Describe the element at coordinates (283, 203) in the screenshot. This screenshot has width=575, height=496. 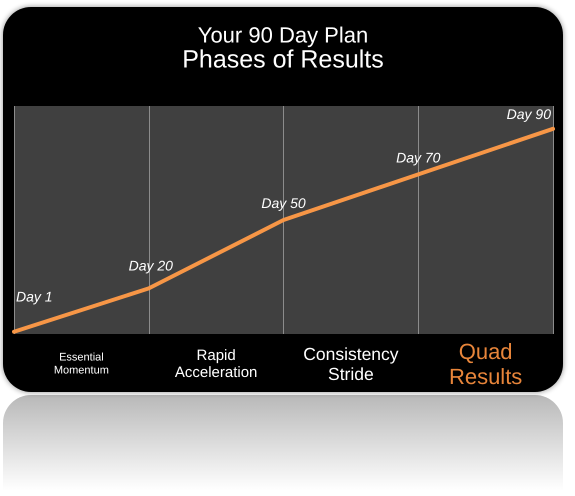
I see `data-label: Day 50` at that location.